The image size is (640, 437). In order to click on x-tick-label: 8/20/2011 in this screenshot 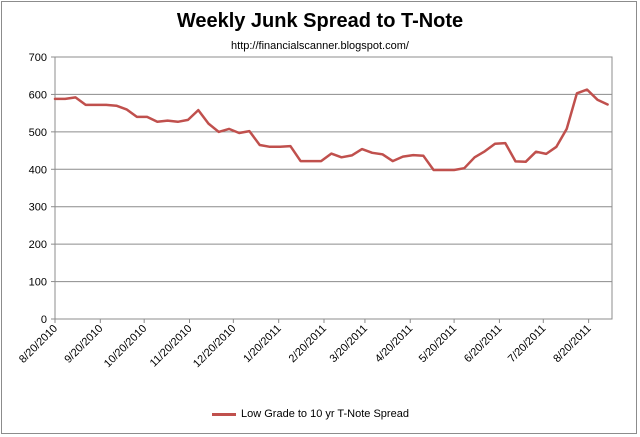, I will do `click(572, 344)`.